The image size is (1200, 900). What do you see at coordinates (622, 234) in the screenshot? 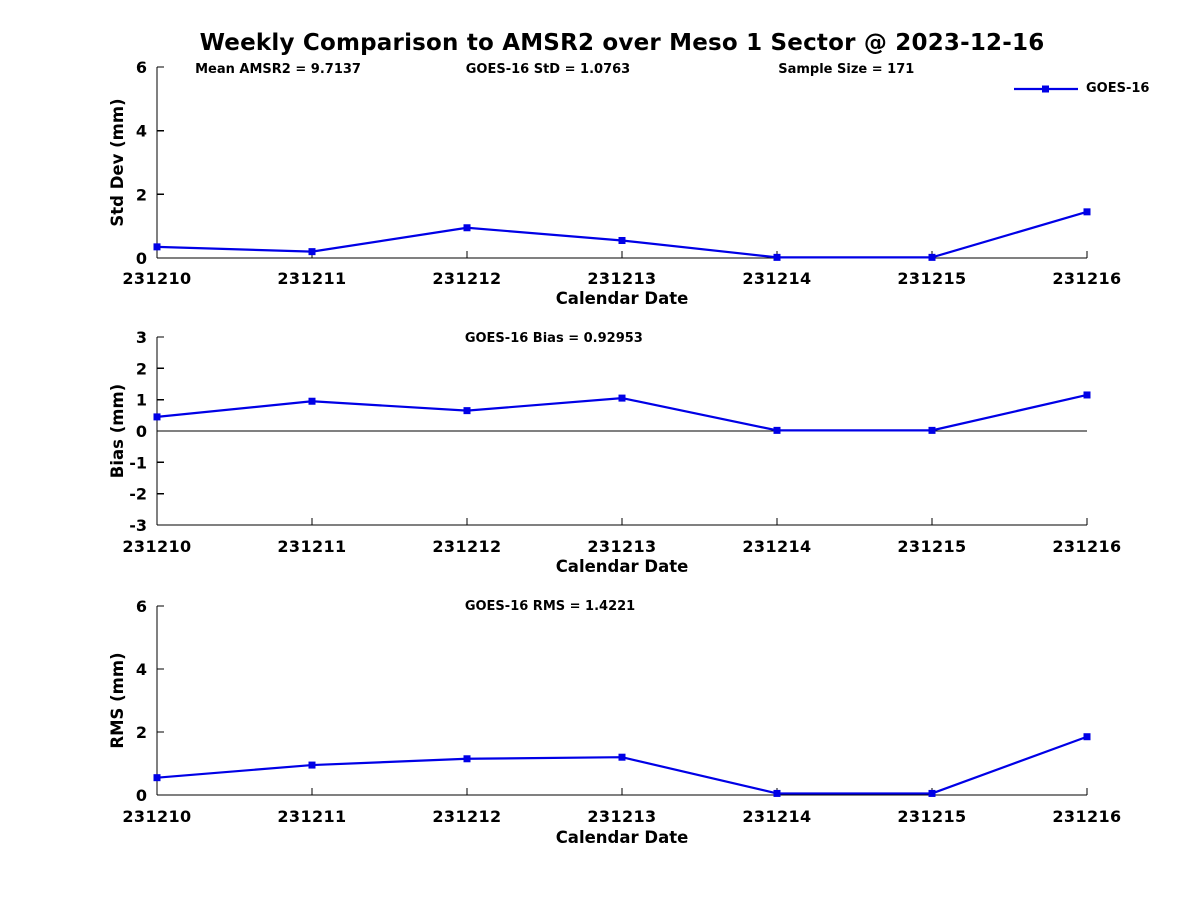
I see `std-dev-plot-series-line` at bounding box center [622, 234].